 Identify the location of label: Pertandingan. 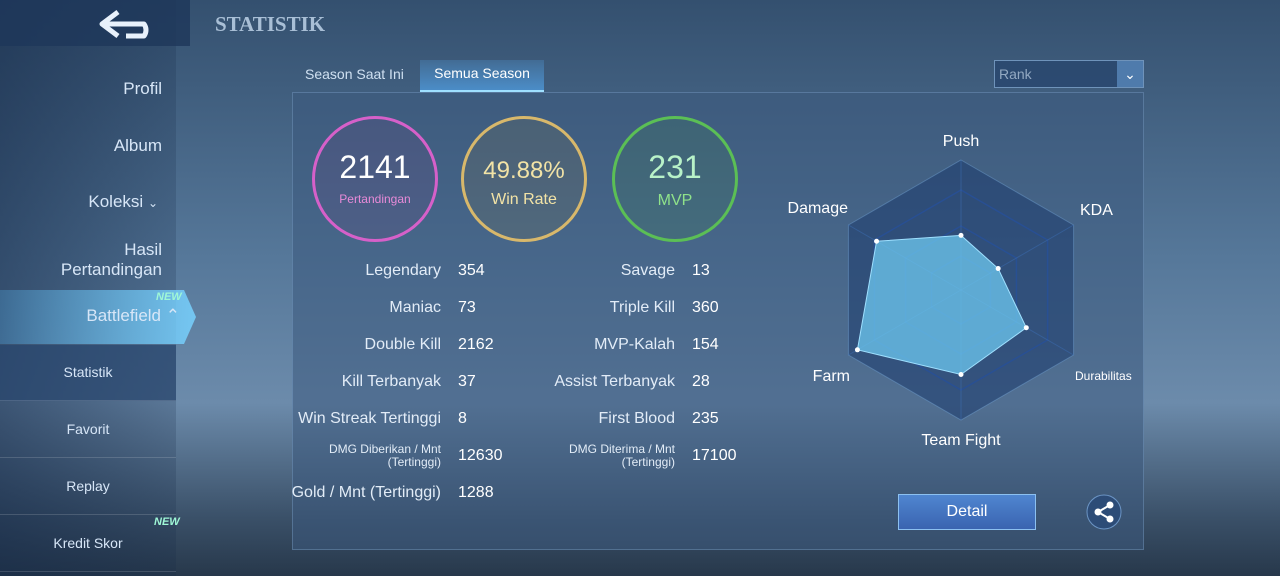
(375, 199).